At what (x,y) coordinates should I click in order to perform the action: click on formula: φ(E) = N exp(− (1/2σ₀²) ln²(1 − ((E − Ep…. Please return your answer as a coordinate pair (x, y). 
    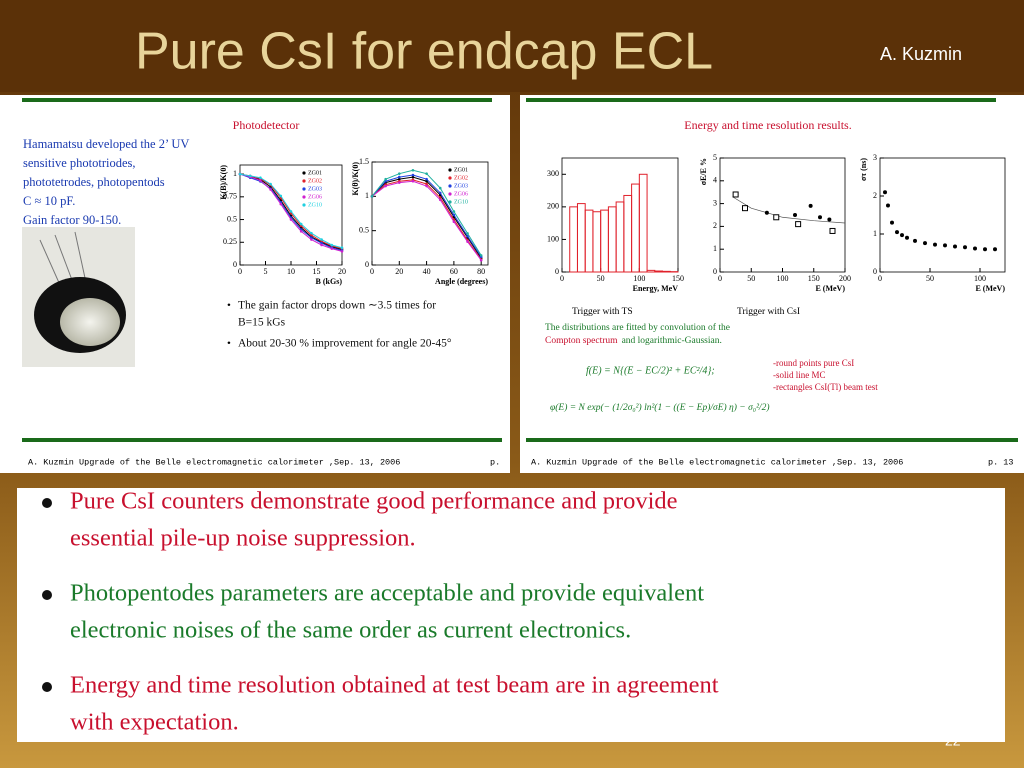
    Looking at the image, I should click on (659, 407).